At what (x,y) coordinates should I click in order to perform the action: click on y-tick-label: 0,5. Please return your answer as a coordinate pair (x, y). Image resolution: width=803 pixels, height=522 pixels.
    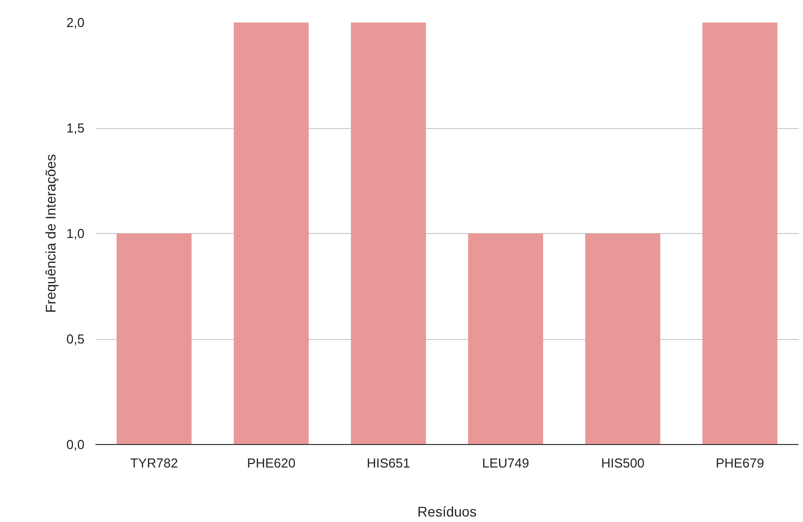
    Looking at the image, I should click on (75, 339).